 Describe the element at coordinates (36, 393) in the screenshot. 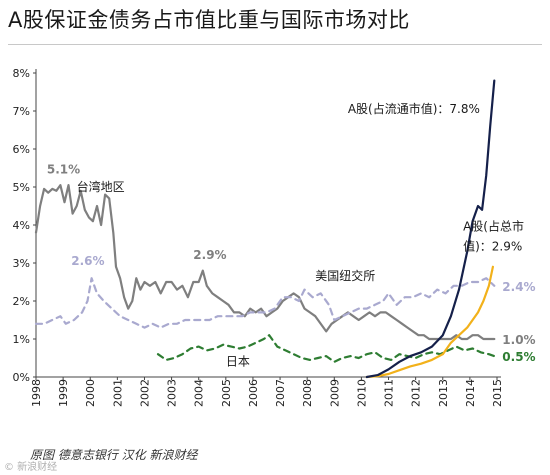

I see `x-tick-label: 1998` at that location.